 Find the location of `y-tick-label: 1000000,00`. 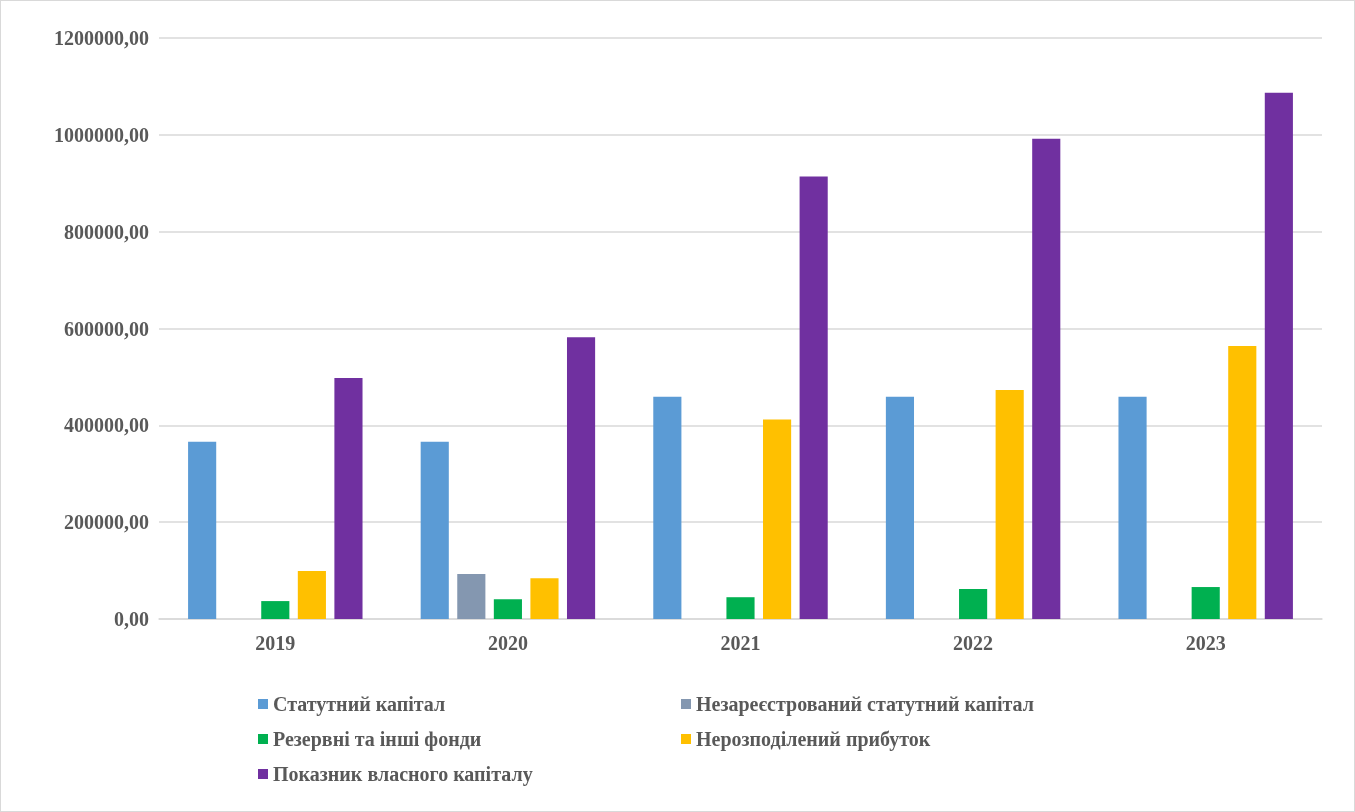

y-tick-label: 1000000,00 is located at coordinates (101, 134).